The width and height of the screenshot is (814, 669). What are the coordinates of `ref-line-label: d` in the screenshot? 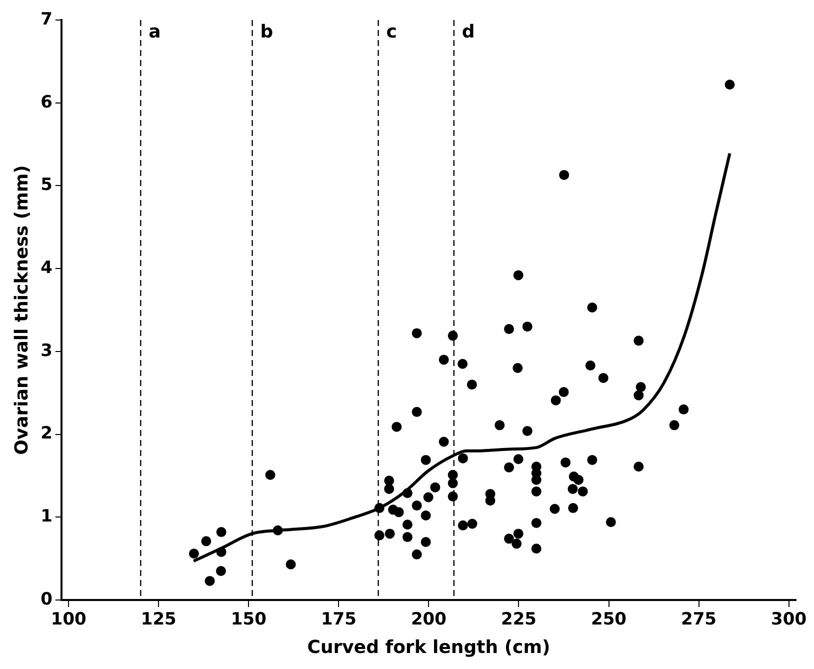 It's located at (468, 32).